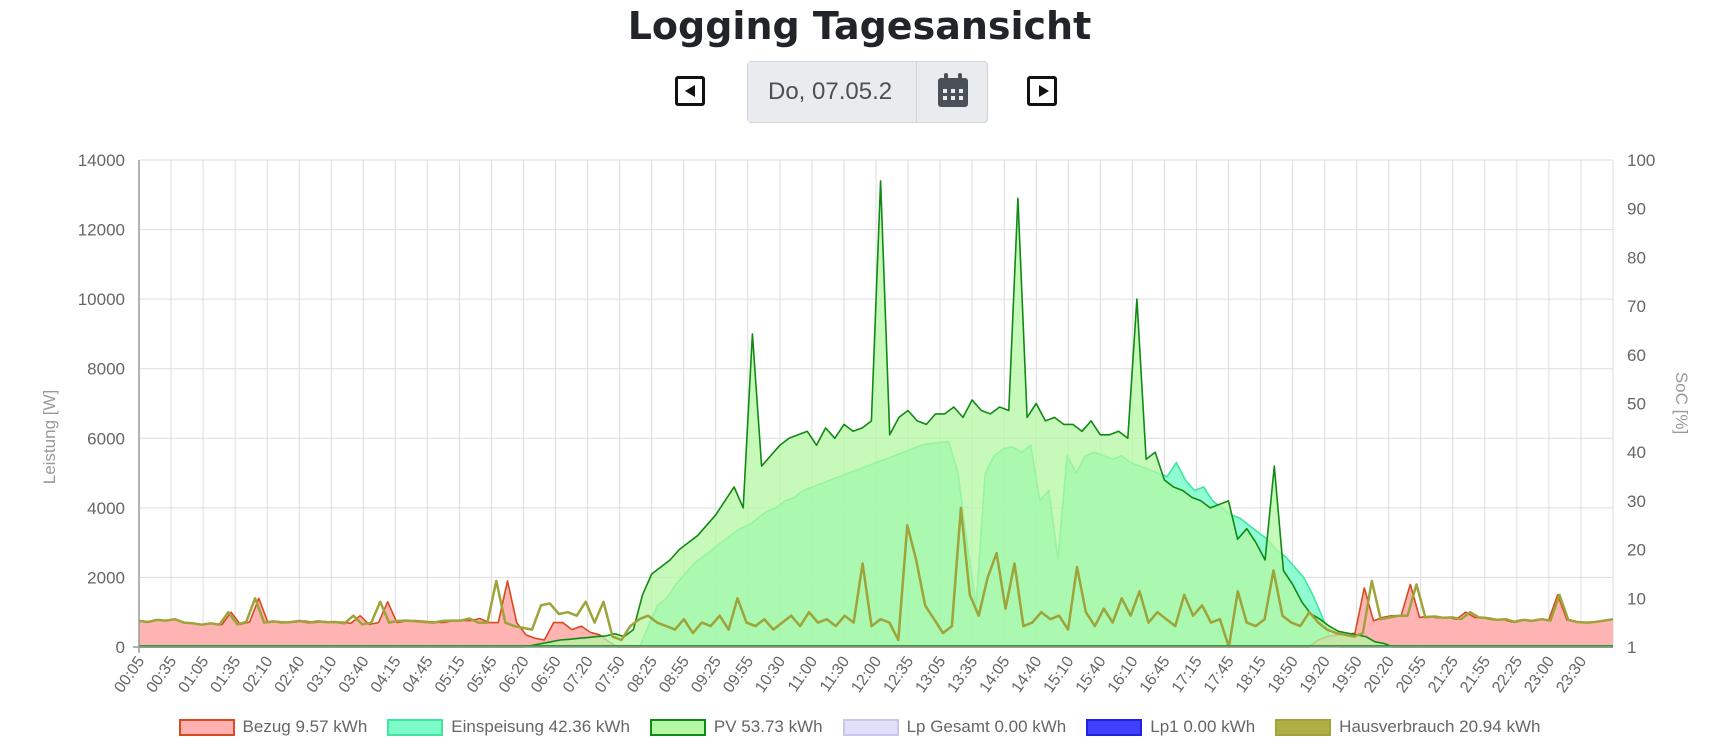  What do you see at coordinates (1203, 726) in the screenshot?
I see `legend-label: Lp1 0.00 kWh` at bounding box center [1203, 726].